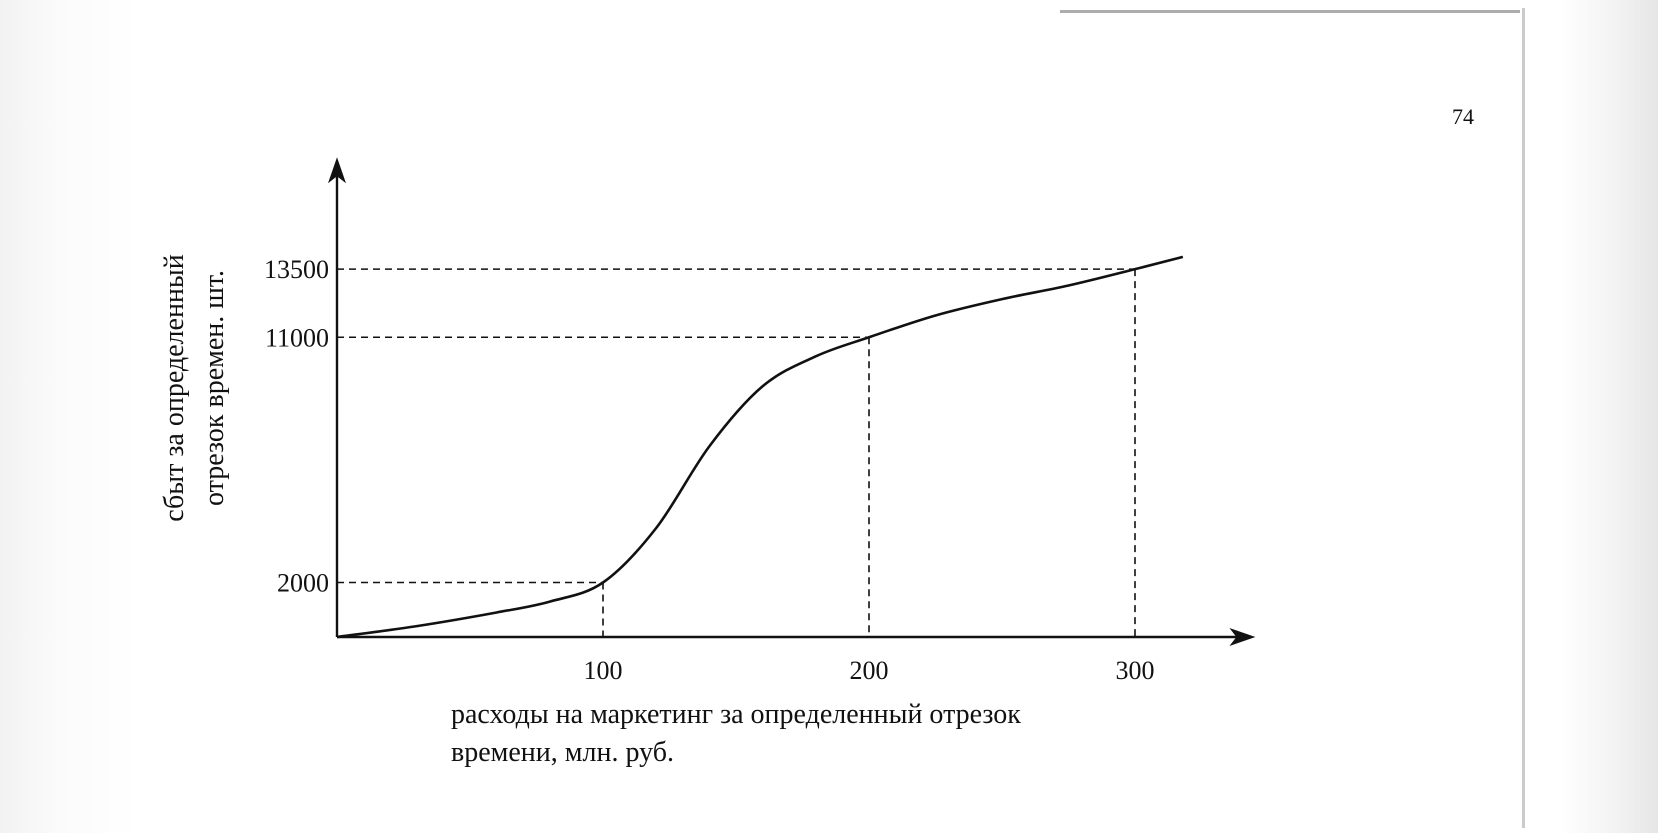  Describe the element at coordinates (303, 583) in the screenshot. I see `y-tick-label: 2000` at that location.